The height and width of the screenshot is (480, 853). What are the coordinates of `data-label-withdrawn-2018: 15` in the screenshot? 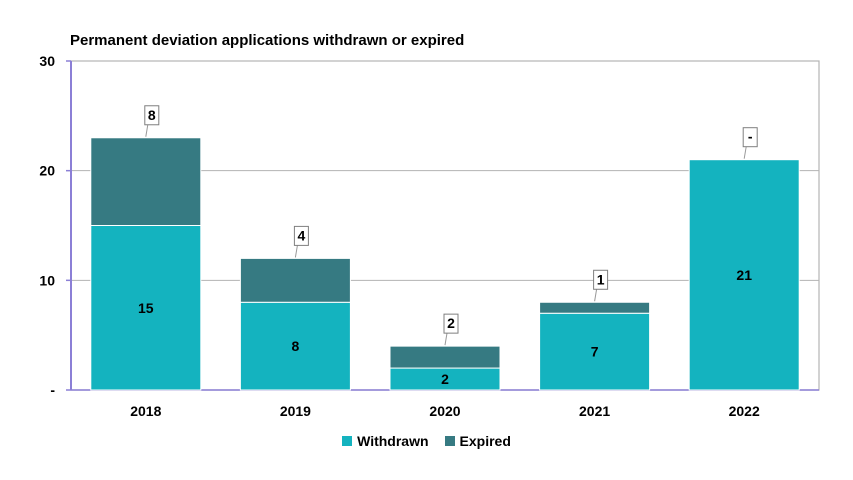 It's located at (146, 308).